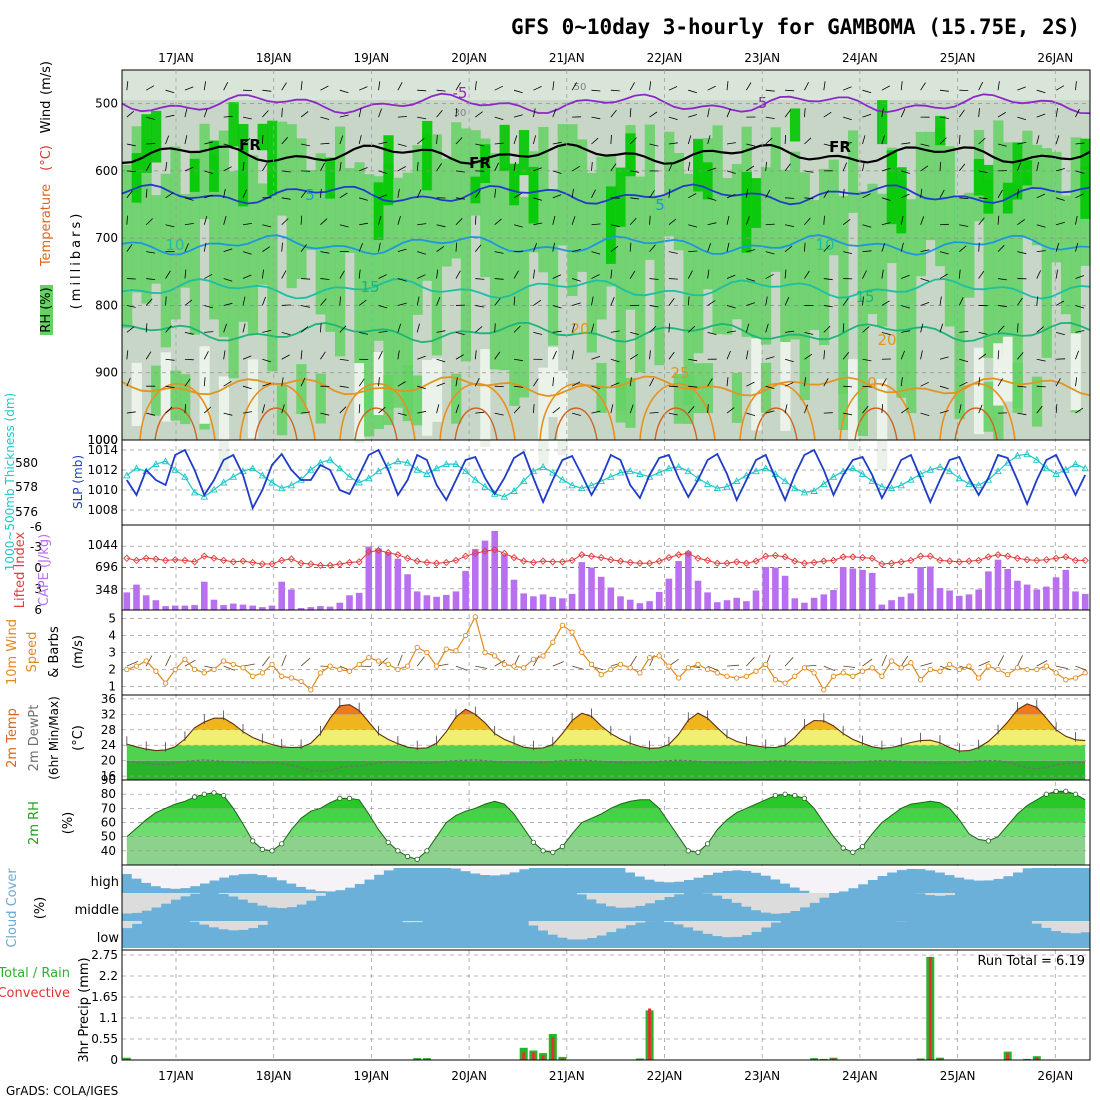 The width and height of the screenshot is (1100, 1100). Describe the element at coordinates (606, 557) in the screenshot. I see `lifted-index-line` at that location.